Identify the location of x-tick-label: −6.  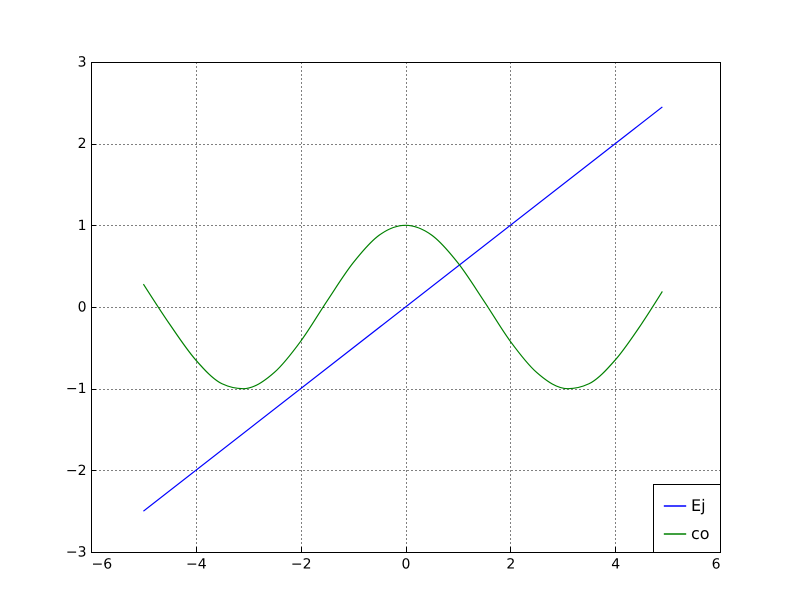
(102, 564).